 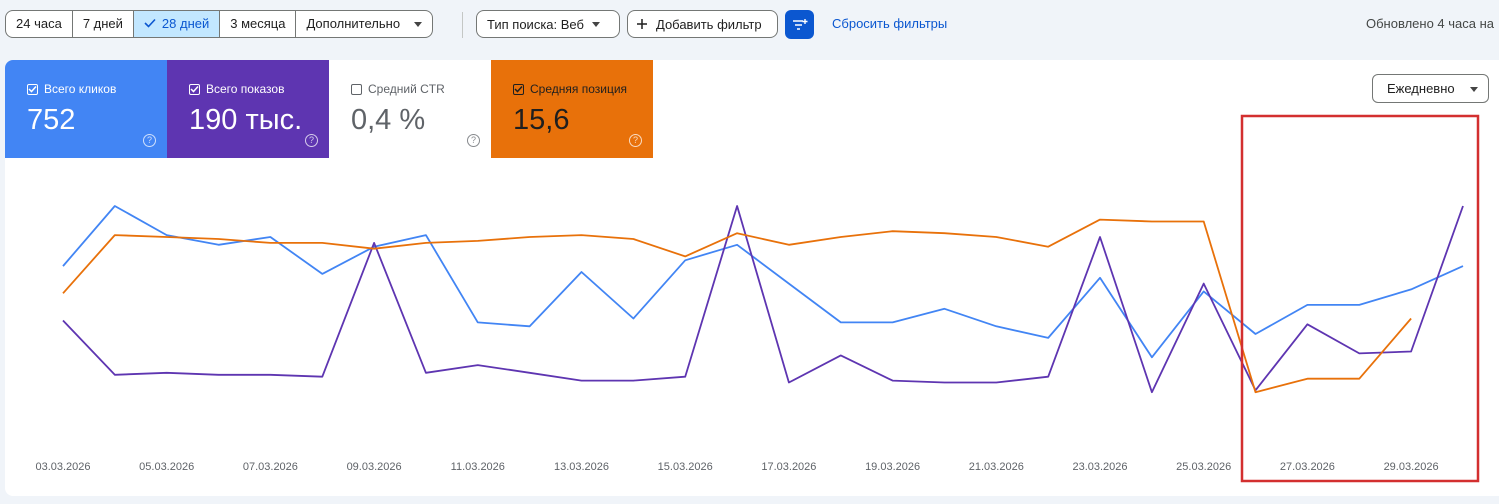 I want to click on granularity-label: Ежедневно, so click(x=1421, y=88).